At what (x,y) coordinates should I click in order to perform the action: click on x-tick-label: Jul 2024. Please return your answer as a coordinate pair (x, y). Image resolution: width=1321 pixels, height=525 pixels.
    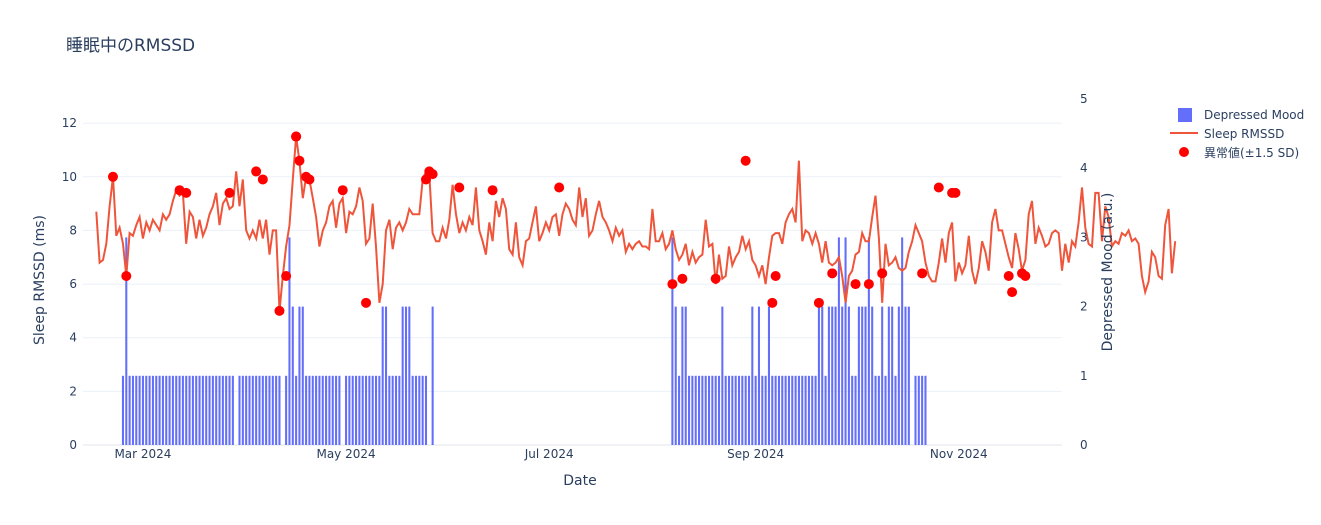
    Looking at the image, I should click on (549, 454).